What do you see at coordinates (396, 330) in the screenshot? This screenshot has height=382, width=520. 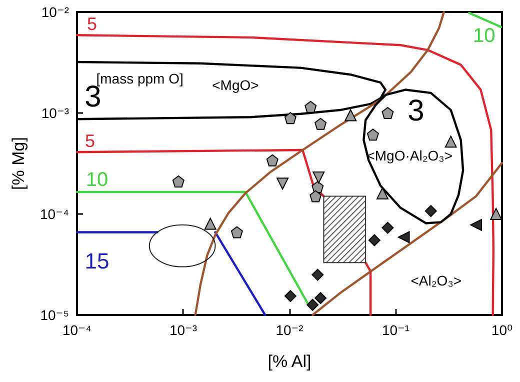 I see `x-tick-label: 10⁻¹` at bounding box center [396, 330].